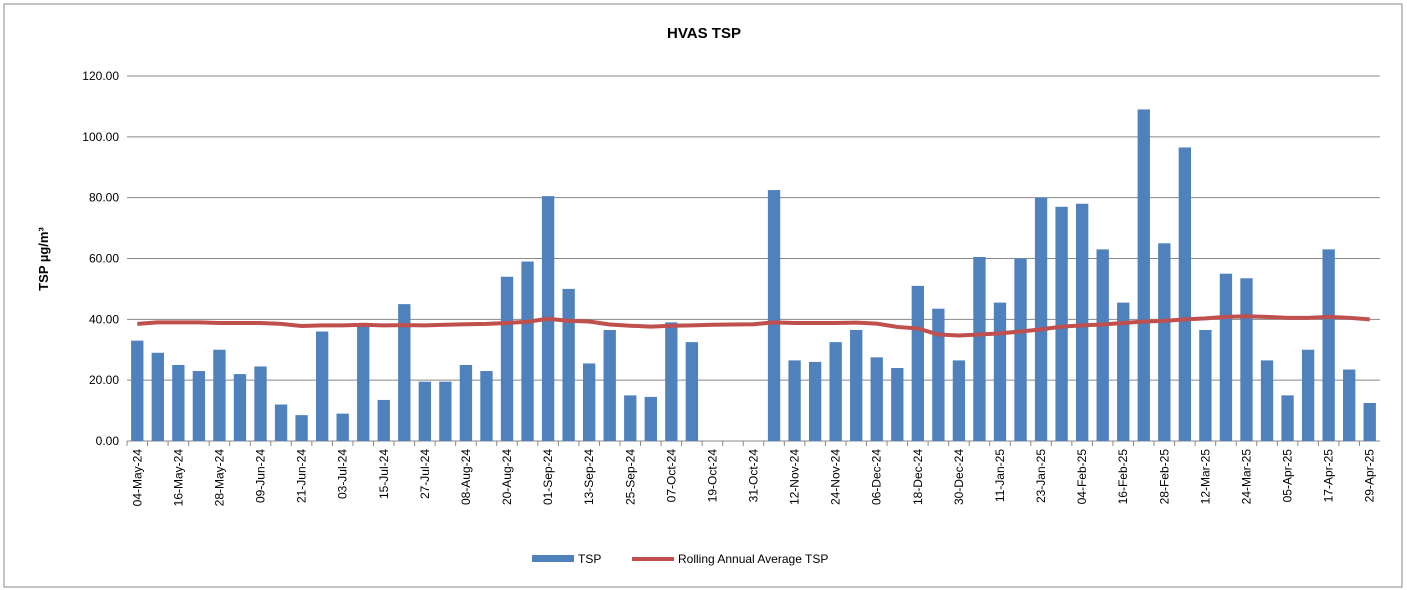 This screenshot has height=590, width=1407. I want to click on x-tick-label: 12-Mar-25, so click(1205, 477).